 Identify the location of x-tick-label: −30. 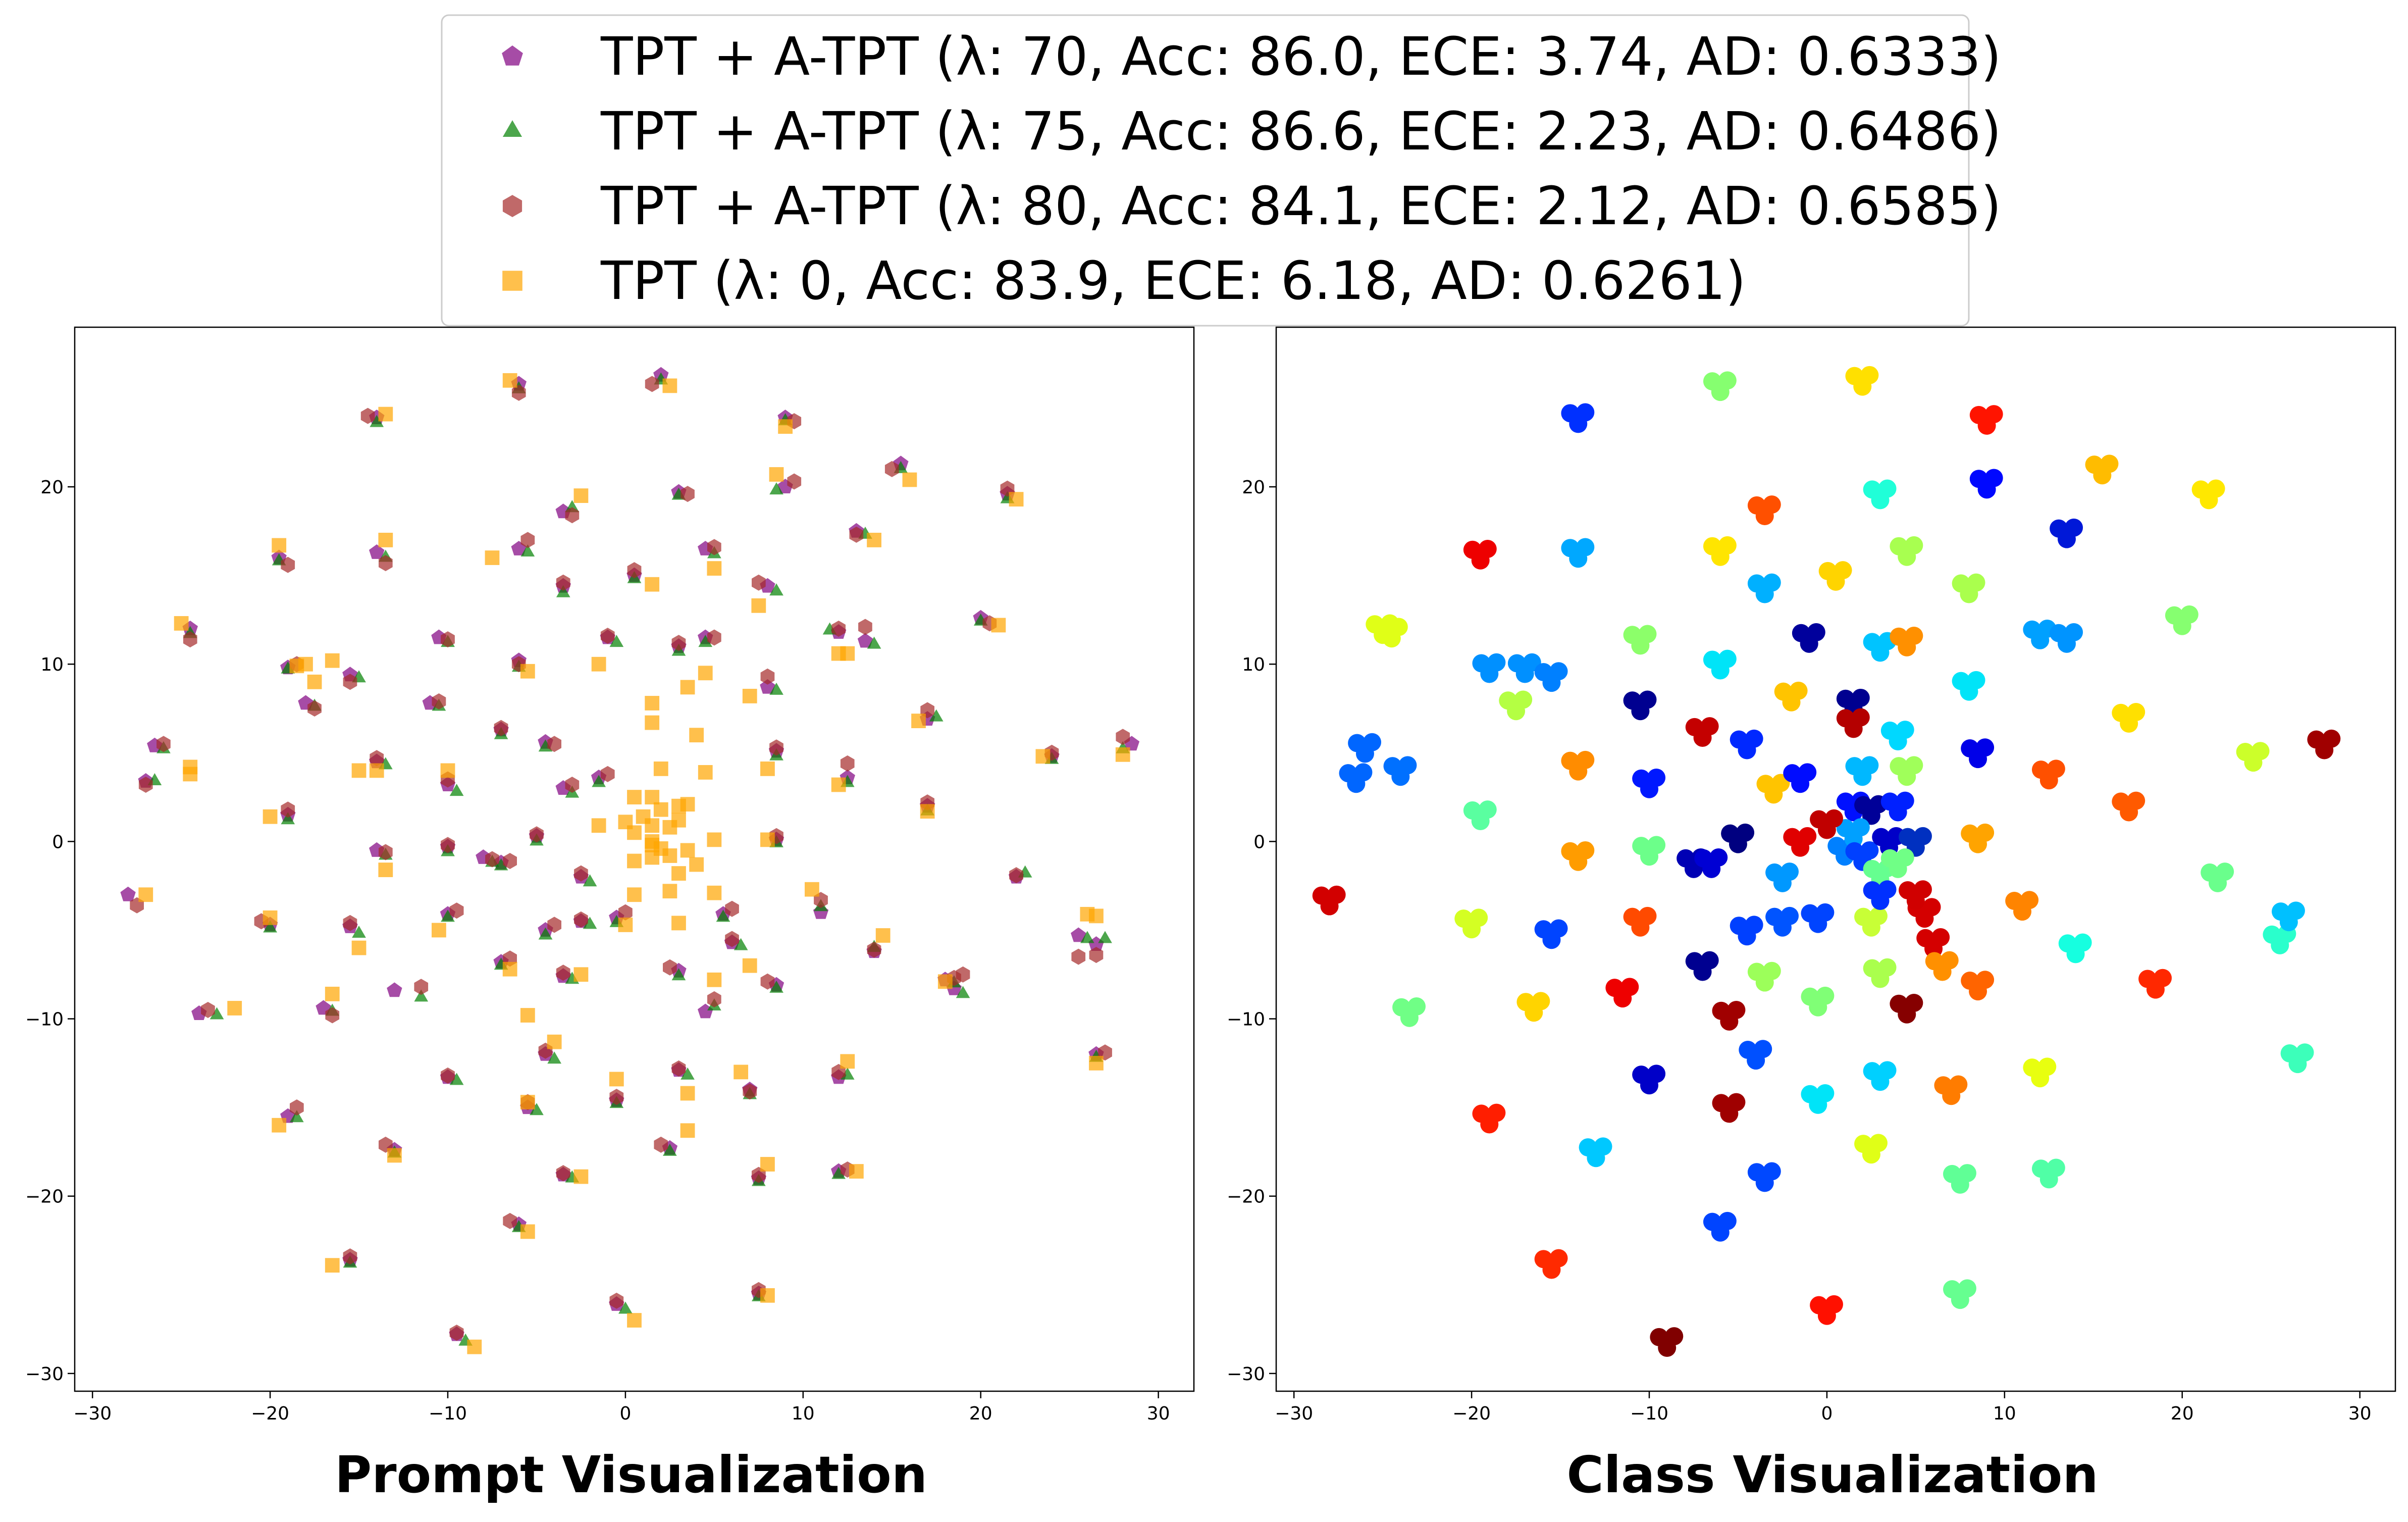
(92, 1413).